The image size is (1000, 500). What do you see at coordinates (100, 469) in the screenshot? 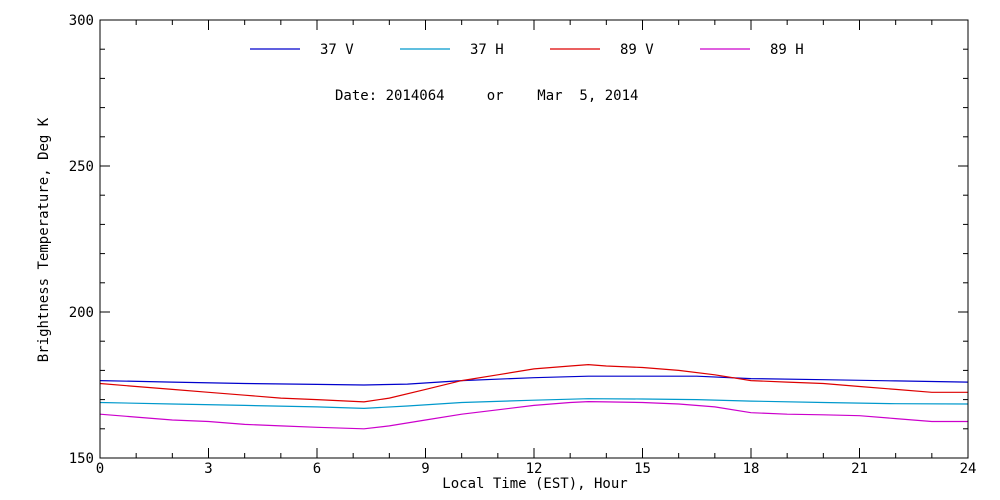
I see `x-tick-label: 0` at bounding box center [100, 469].